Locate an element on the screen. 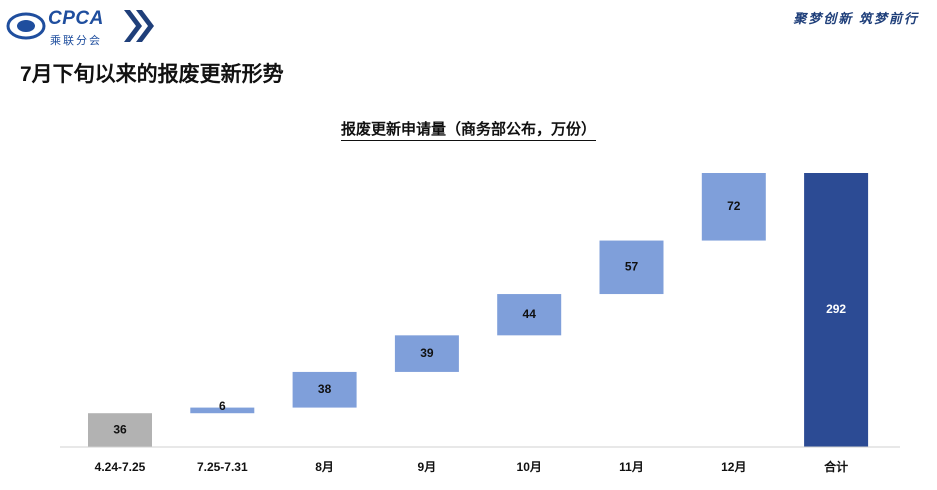 Image resolution: width=937 pixels, height=490 pixels. data-label-8: 292 is located at coordinates (836, 309).